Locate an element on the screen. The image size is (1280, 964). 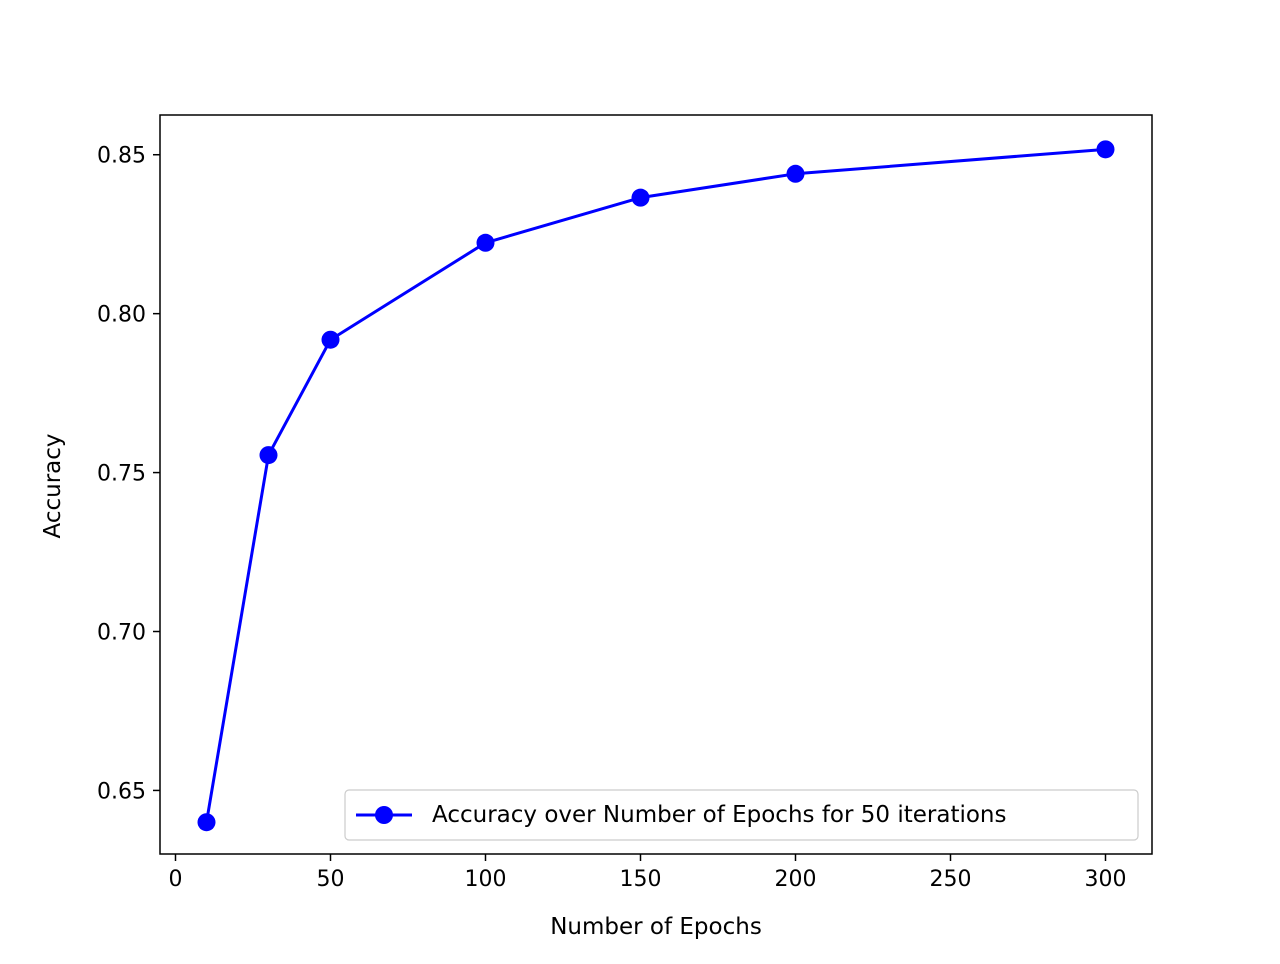
x-tick-label: 300 is located at coordinates (1106, 879).